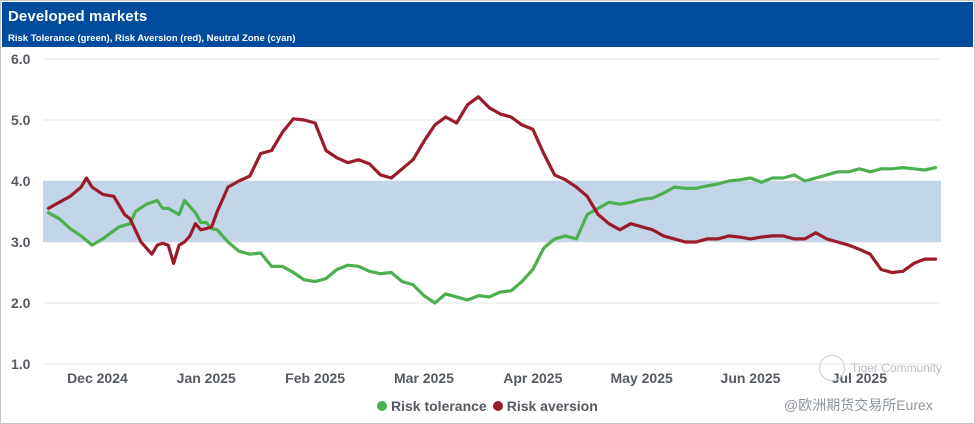 Image resolution: width=975 pixels, height=424 pixels. Describe the element at coordinates (21, 364) in the screenshot. I see `y-tick-label: 1.0` at that location.